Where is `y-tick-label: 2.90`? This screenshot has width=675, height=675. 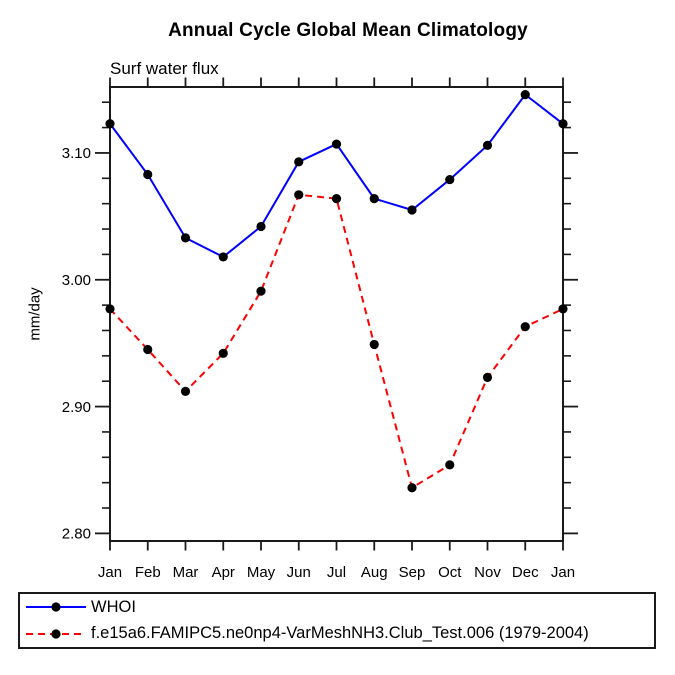
y-tick-label: 2.90 is located at coordinates (76, 407).